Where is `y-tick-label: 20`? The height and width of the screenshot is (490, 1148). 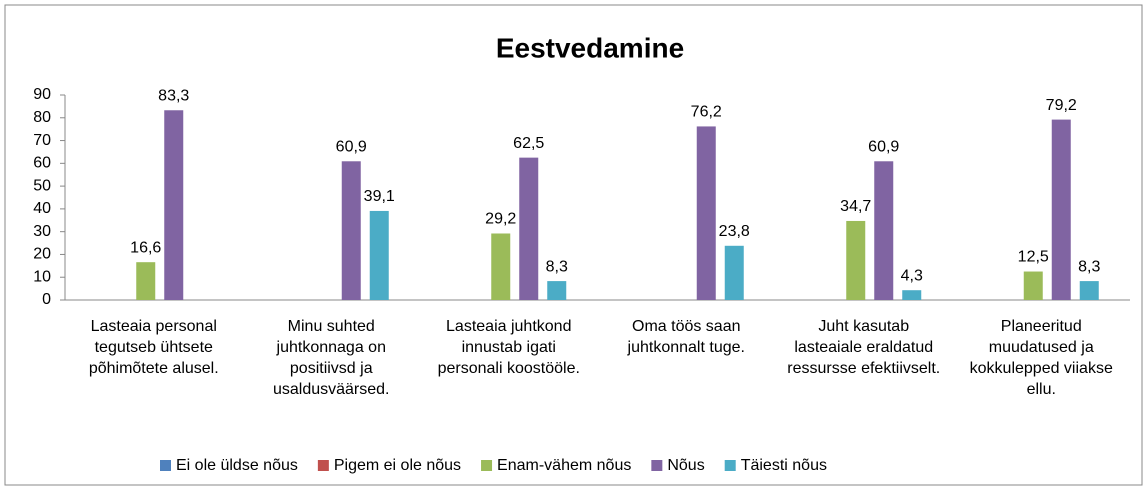
y-tick-label: 20 is located at coordinates (42, 254).